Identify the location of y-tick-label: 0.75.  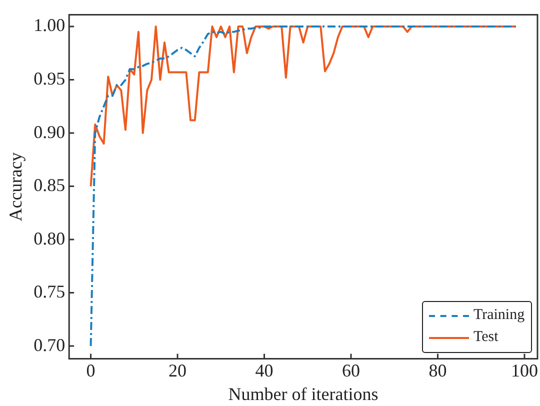
(50, 292).